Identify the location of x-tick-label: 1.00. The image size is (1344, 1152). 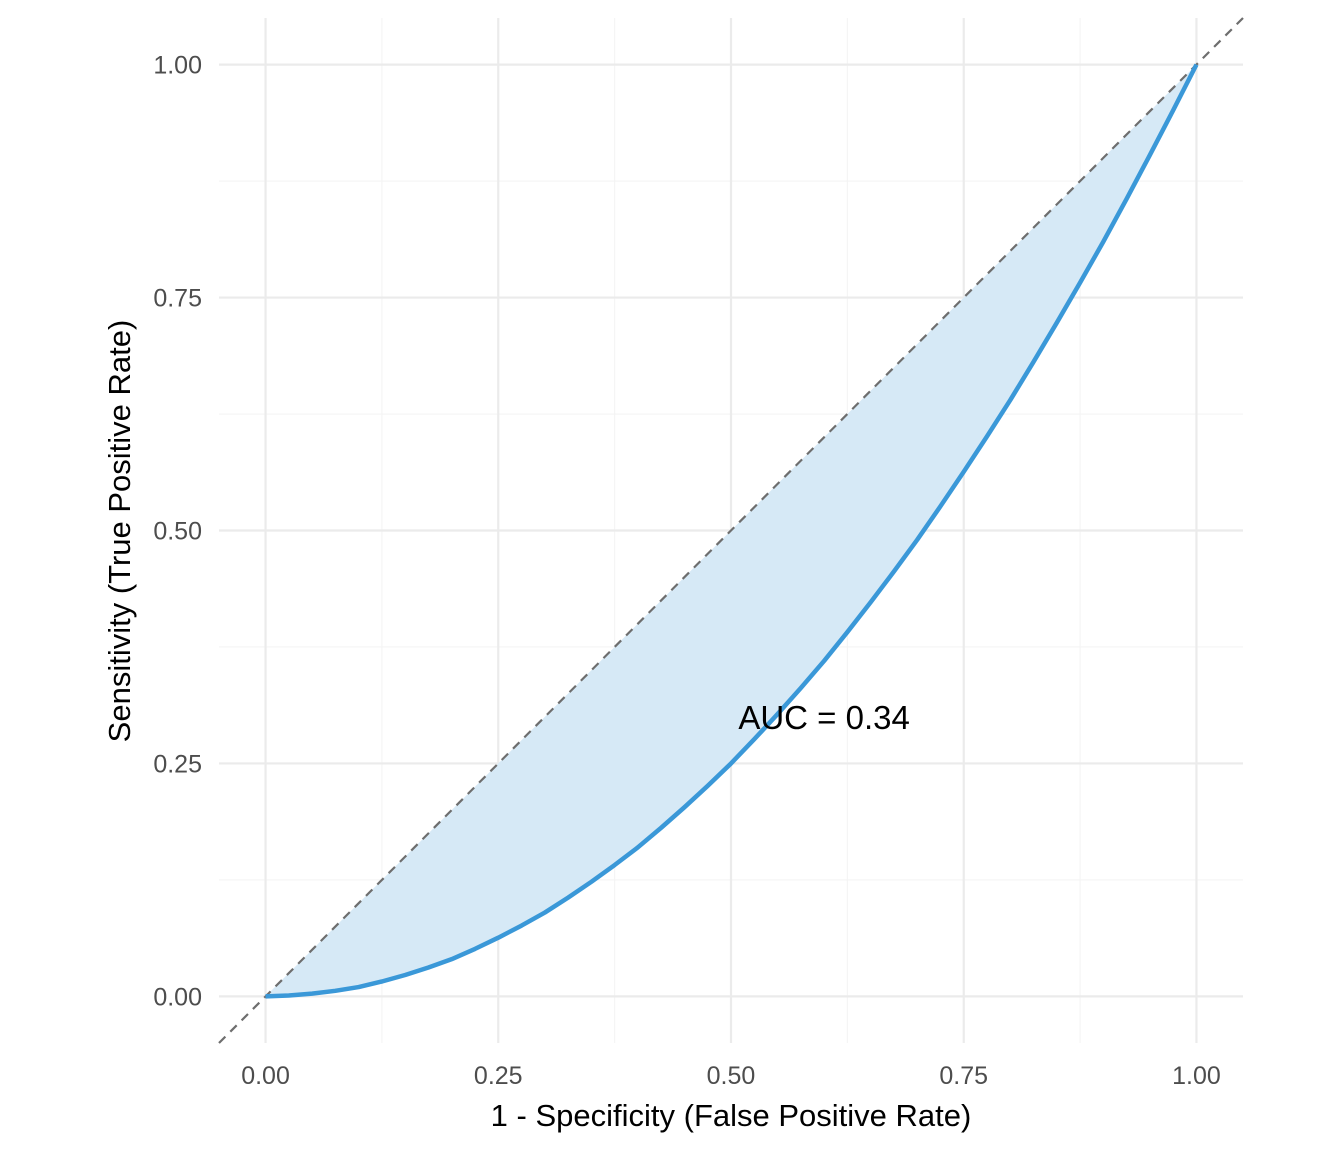
(1196, 1076).